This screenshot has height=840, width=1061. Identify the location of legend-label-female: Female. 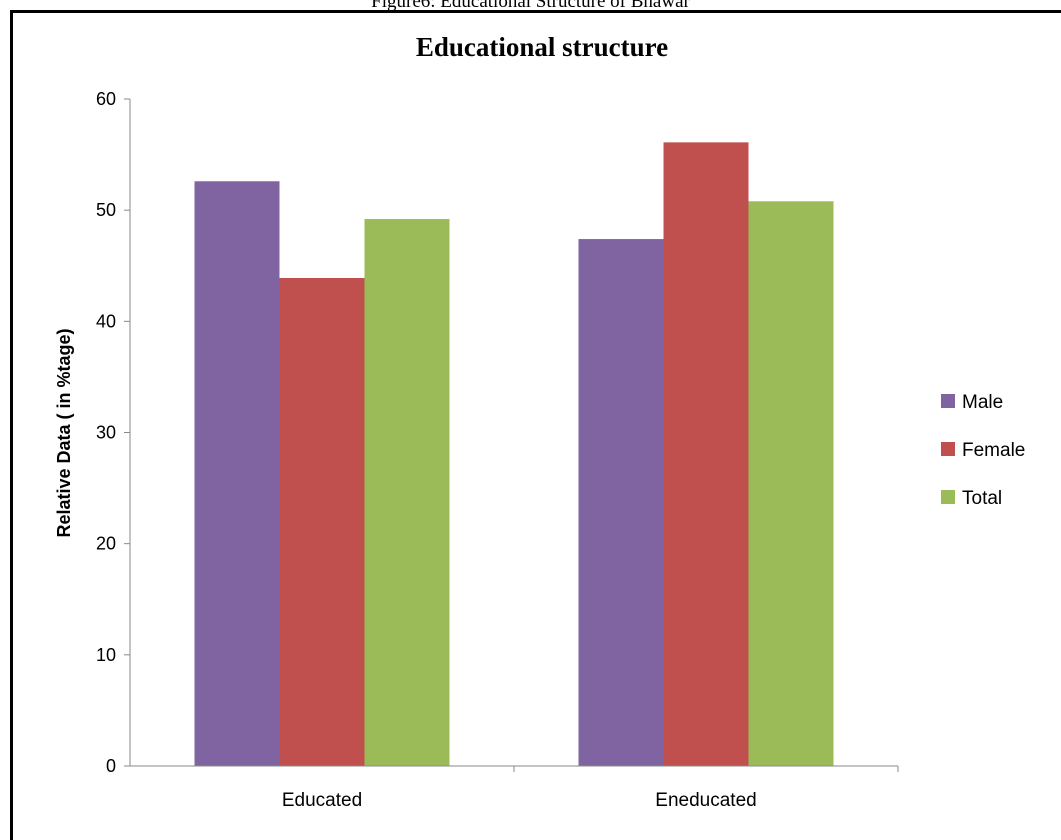
(993, 450).